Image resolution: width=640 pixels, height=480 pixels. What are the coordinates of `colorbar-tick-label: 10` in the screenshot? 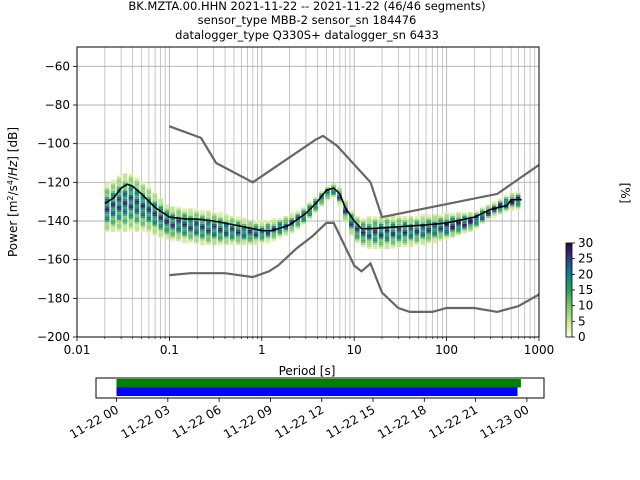 It's located at (585, 306).